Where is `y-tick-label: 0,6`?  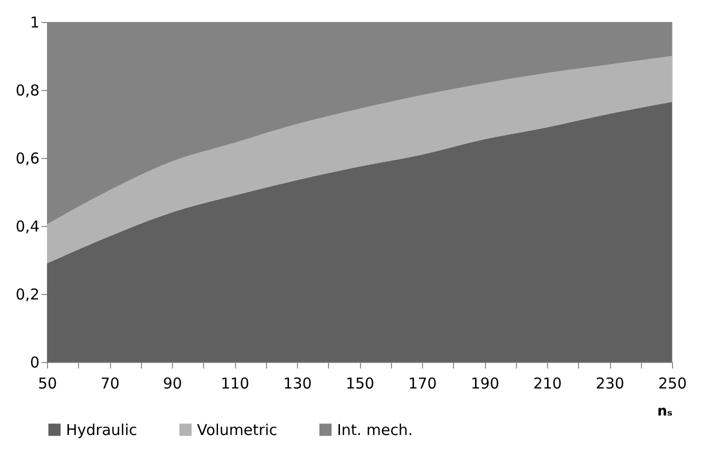
y-tick-label: 0,6 is located at coordinates (28, 159).